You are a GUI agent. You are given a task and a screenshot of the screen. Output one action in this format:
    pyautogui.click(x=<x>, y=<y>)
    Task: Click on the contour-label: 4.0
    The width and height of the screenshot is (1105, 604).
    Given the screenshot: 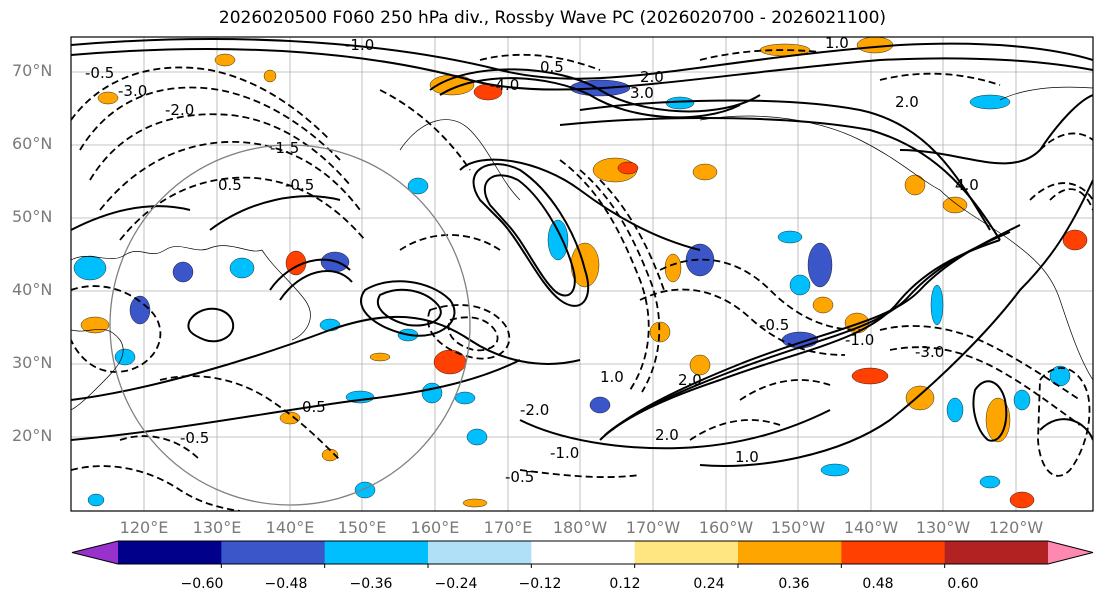 What is the action you would take?
    pyautogui.click(x=967, y=185)
    